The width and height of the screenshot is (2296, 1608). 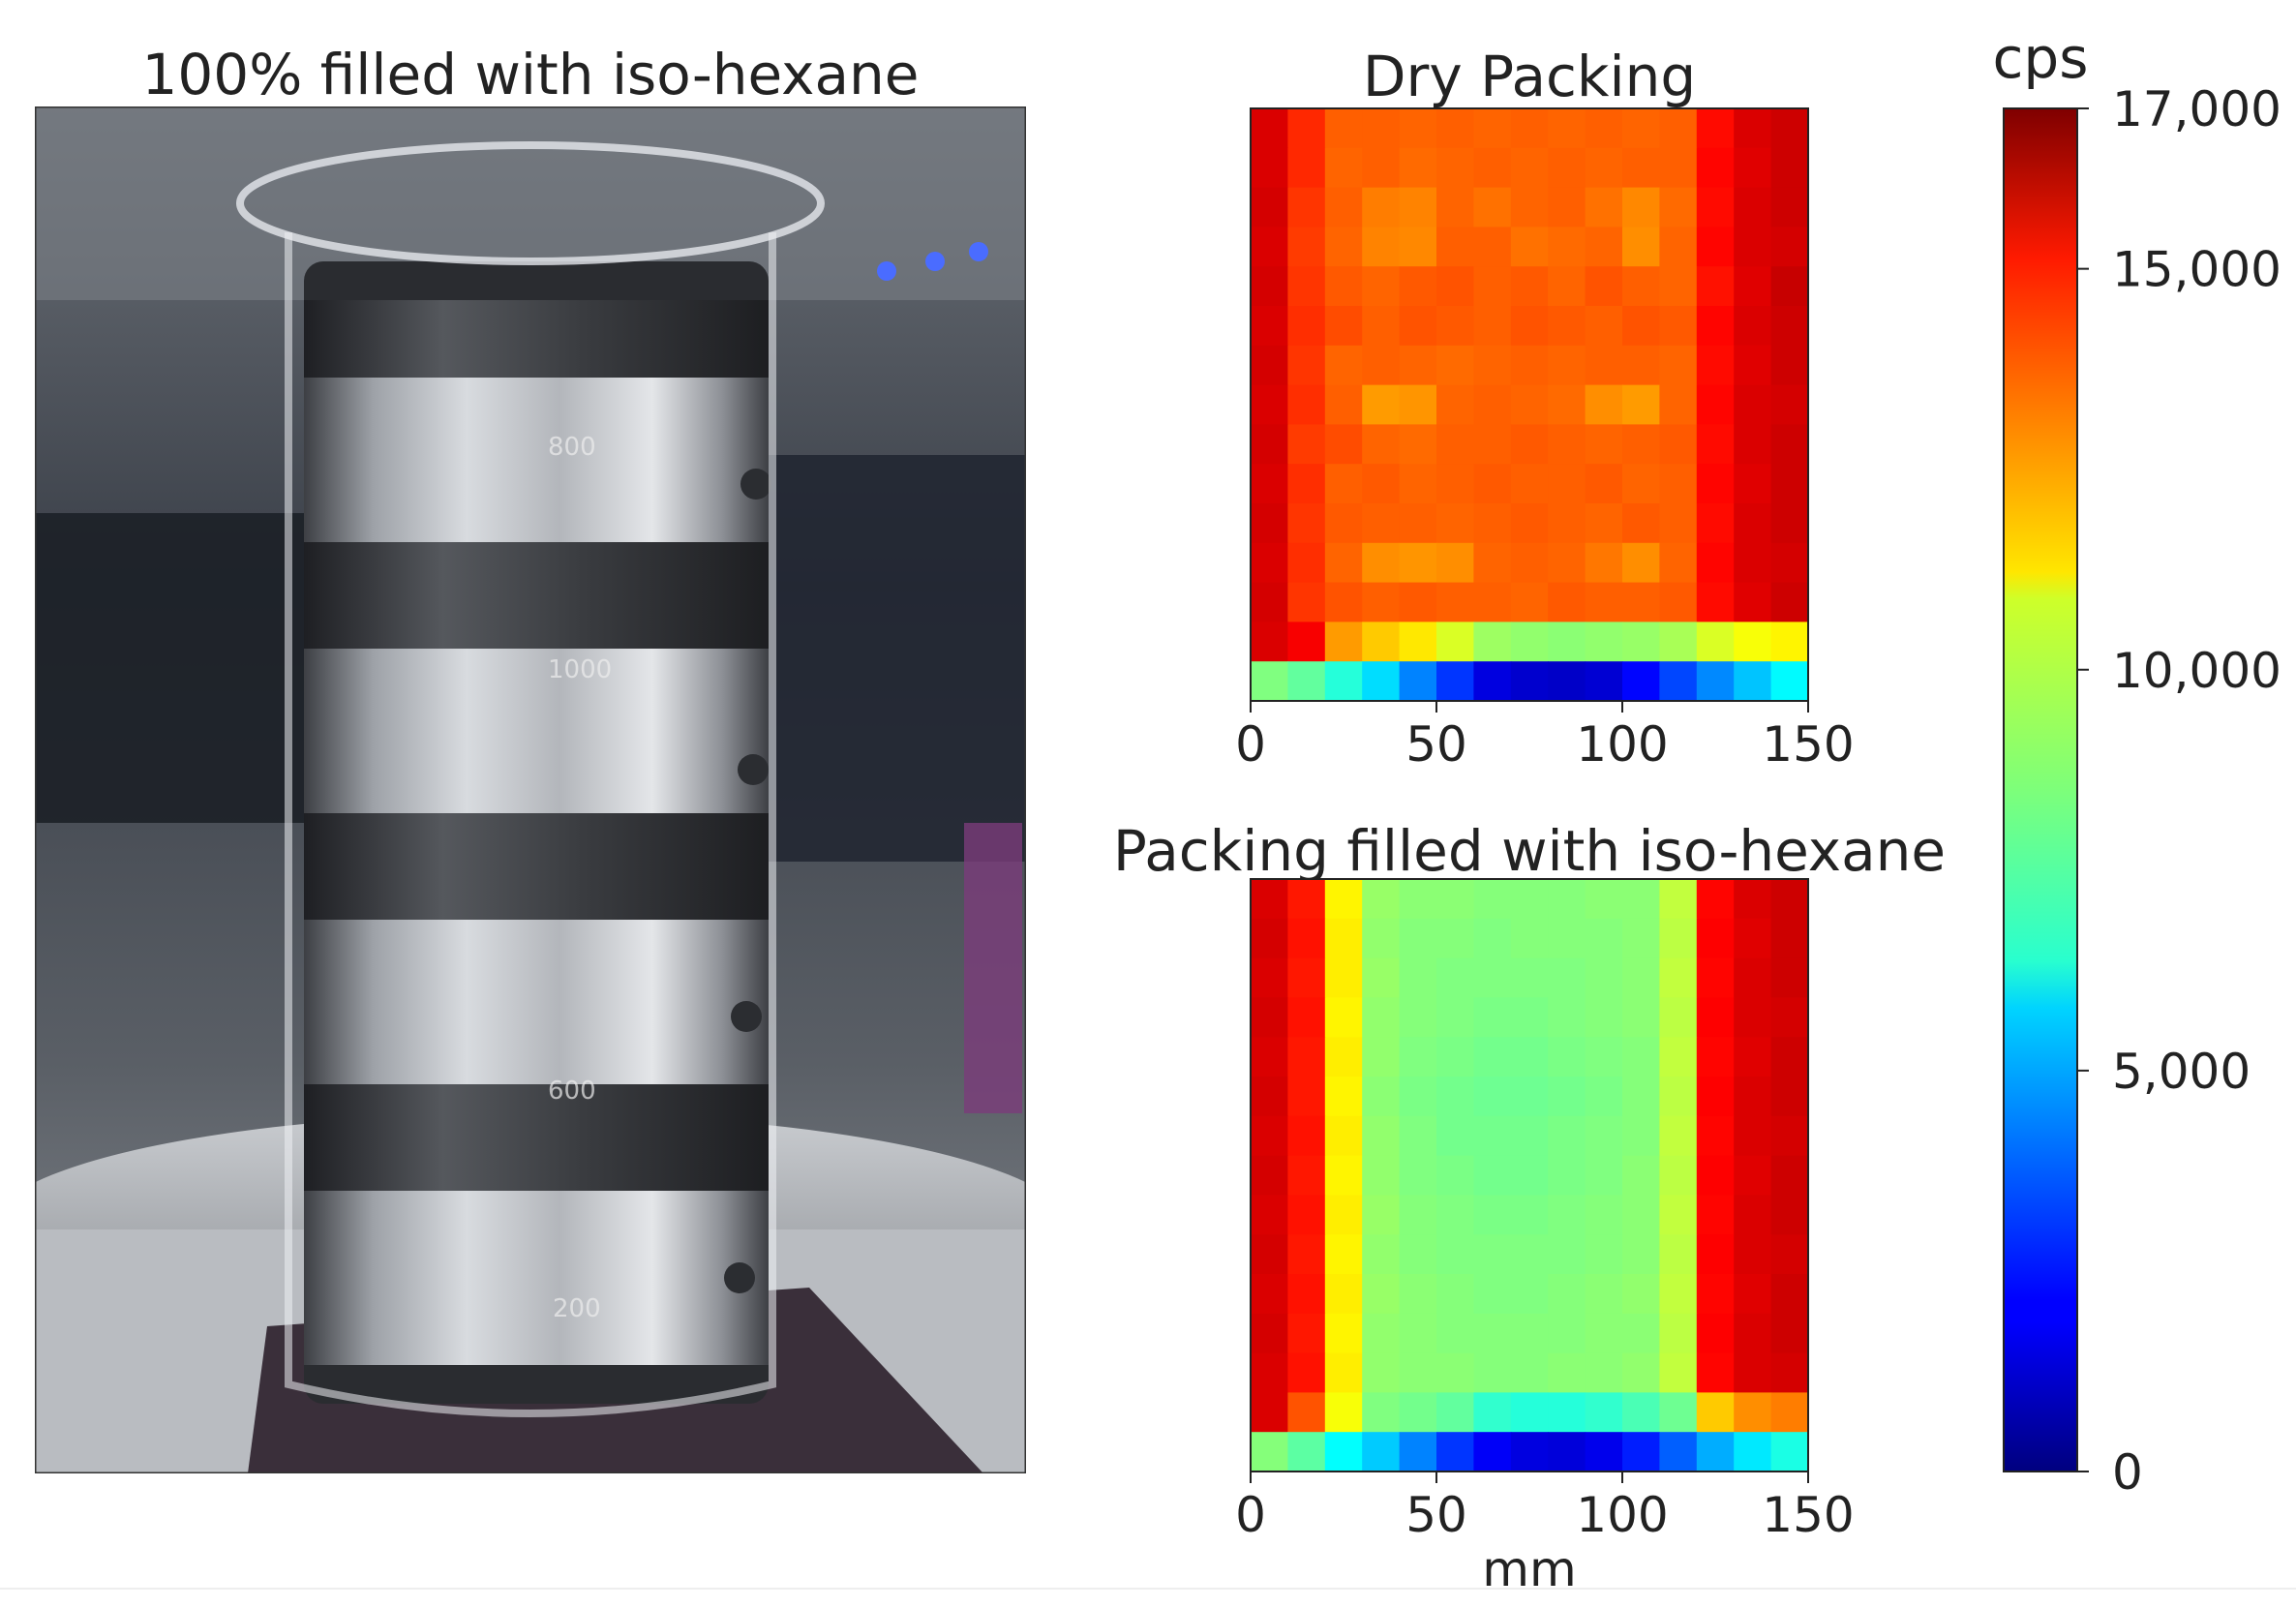 What do you see at coordinates (1808, 1515) in the screenshot?
I see `x-tick-label: 150` at bounding box center [1808, 1515].